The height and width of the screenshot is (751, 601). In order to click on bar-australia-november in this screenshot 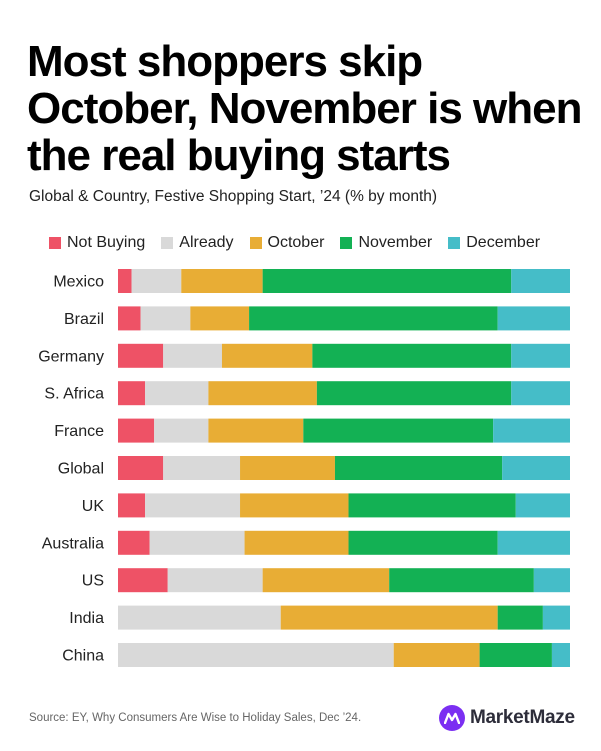, I will do `click(423, 542)`.